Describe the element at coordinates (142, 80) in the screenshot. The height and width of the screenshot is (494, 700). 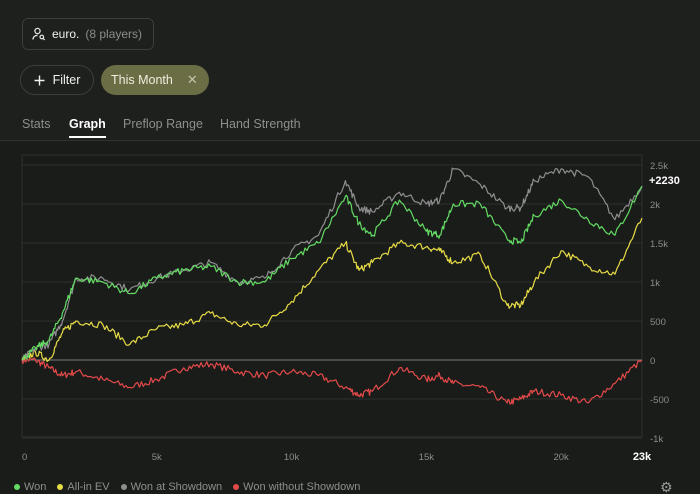
I see `period-filter-label: This Month` at that location.